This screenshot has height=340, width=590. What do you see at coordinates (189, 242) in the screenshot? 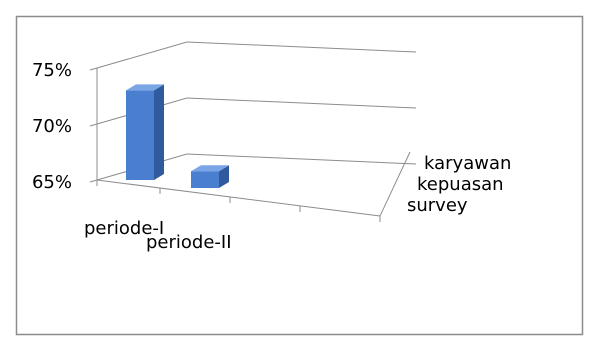
I see `x-tick-label: periode-II` at bounding box center [189, 242].